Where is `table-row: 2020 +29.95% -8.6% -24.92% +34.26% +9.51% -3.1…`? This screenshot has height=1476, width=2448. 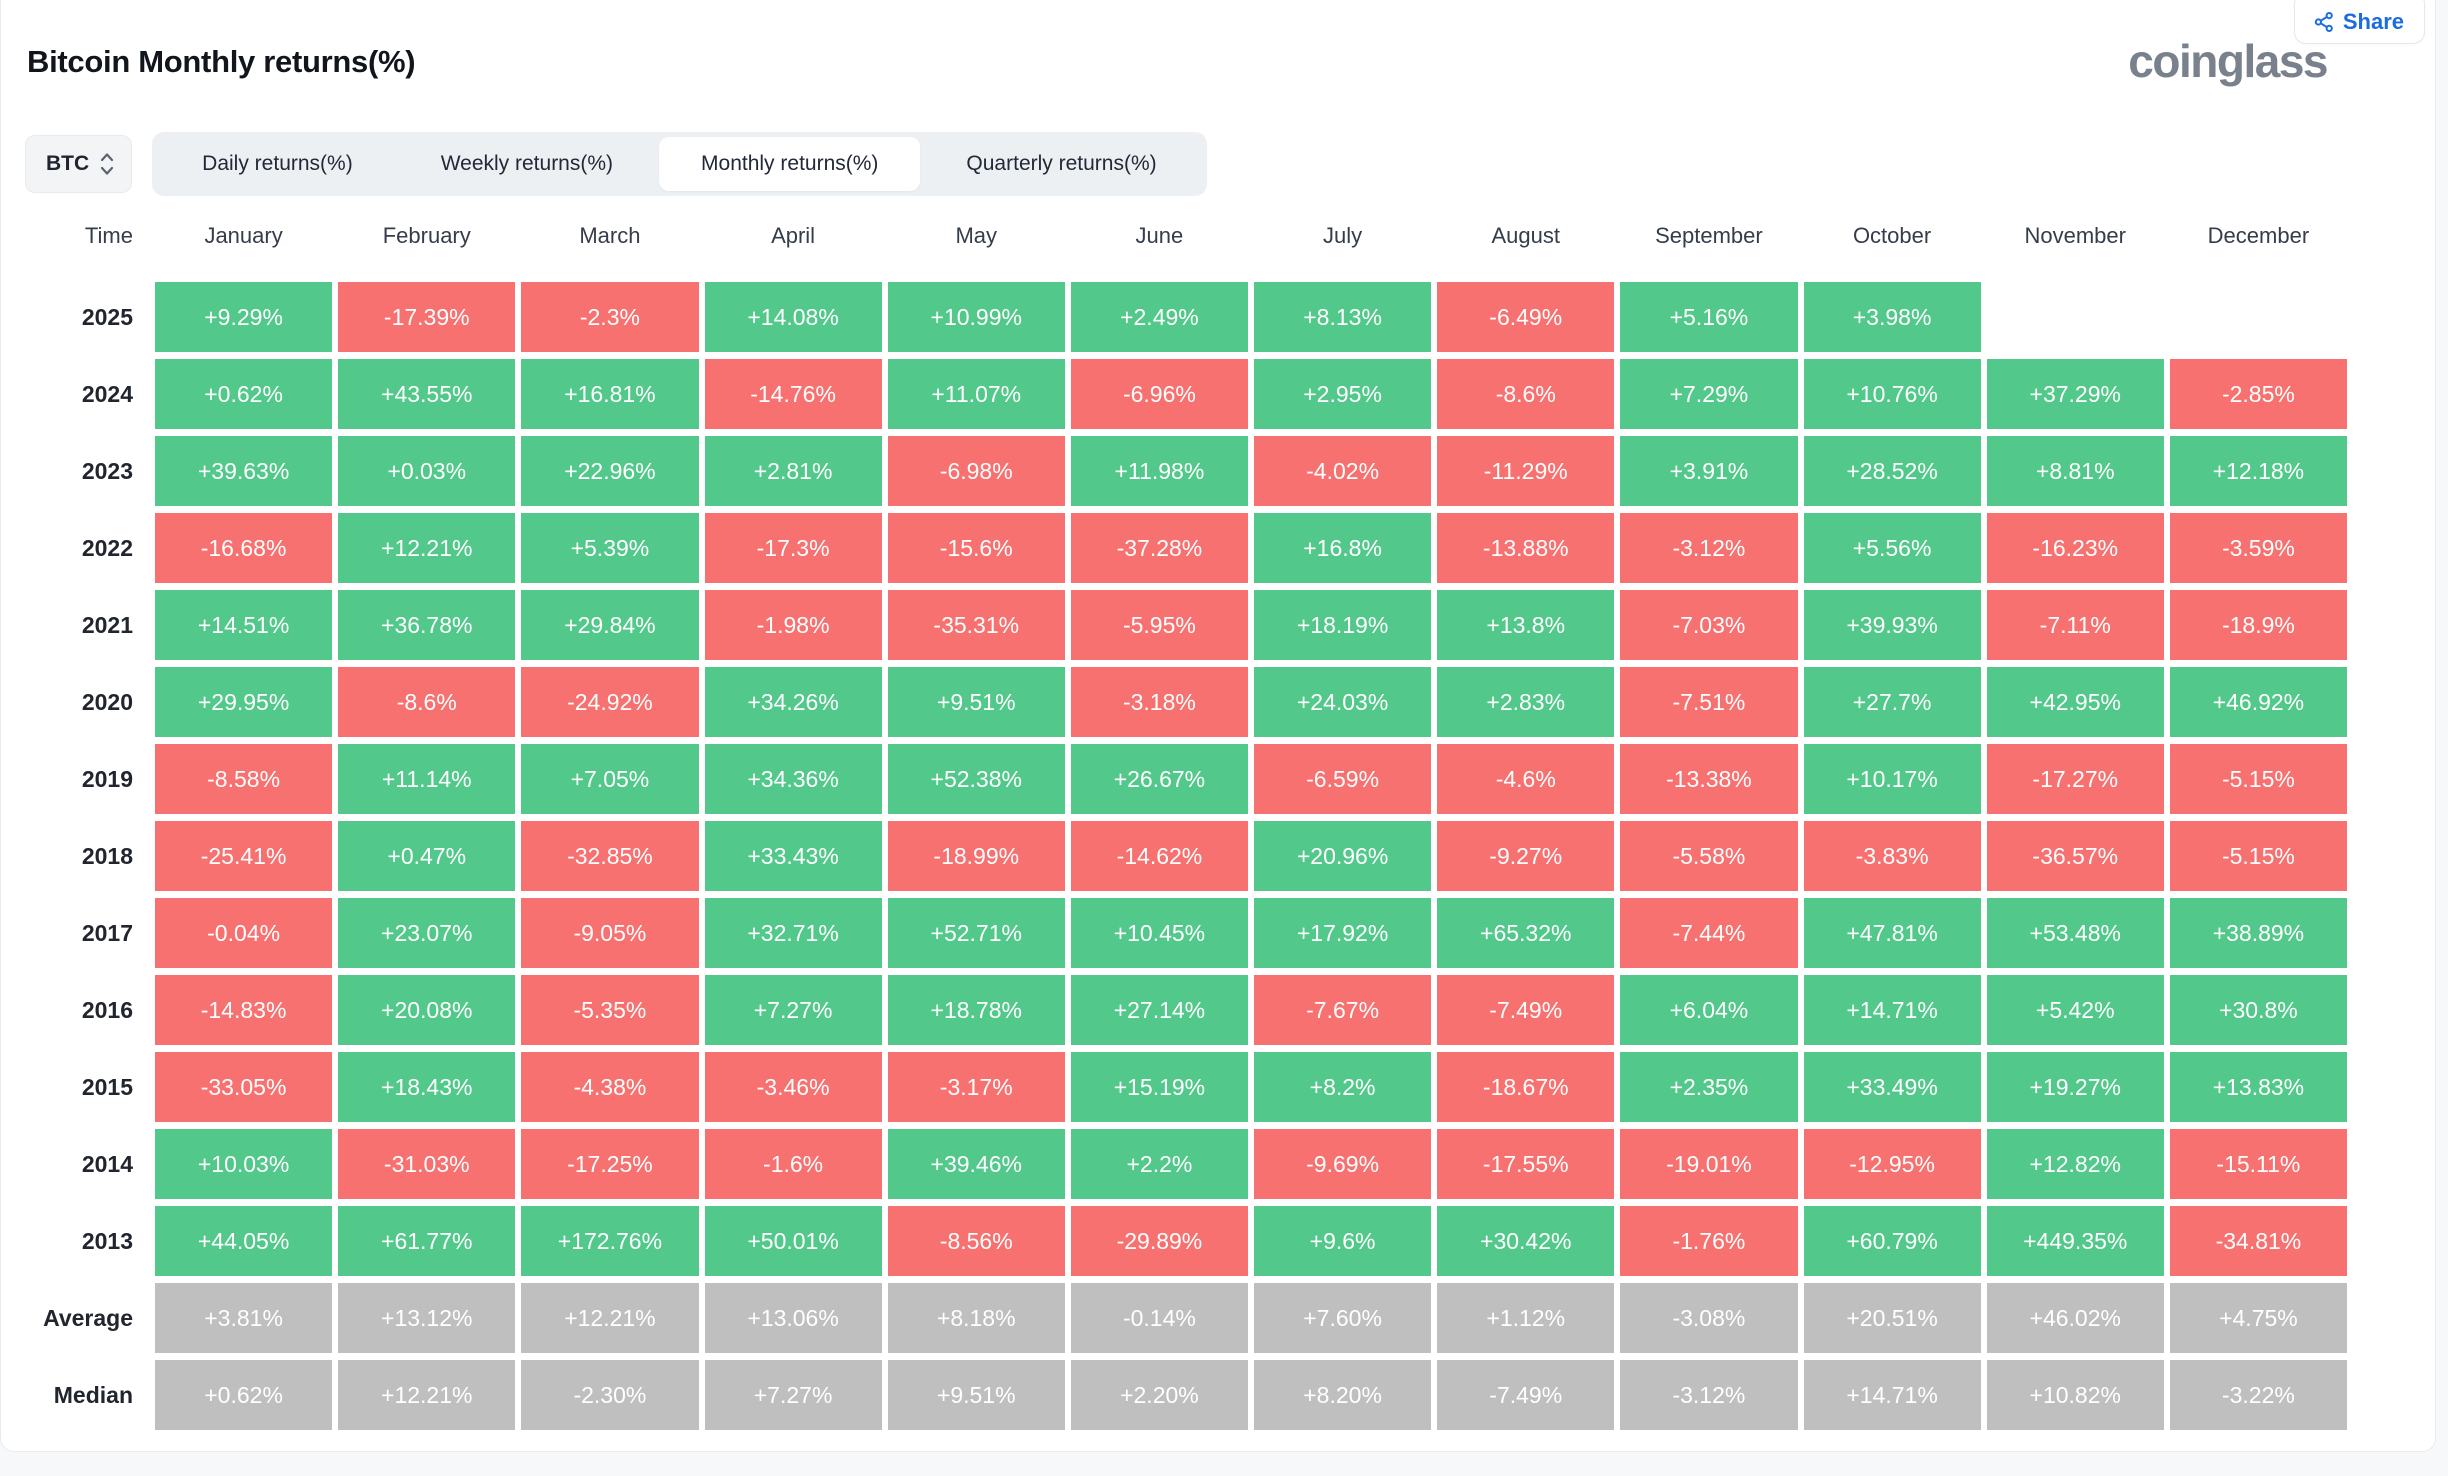
table-row: 2020 +29.95% -8.6% -24.92% +34.26% +9.51% -3.1… is located at coordinates (1186, 702).